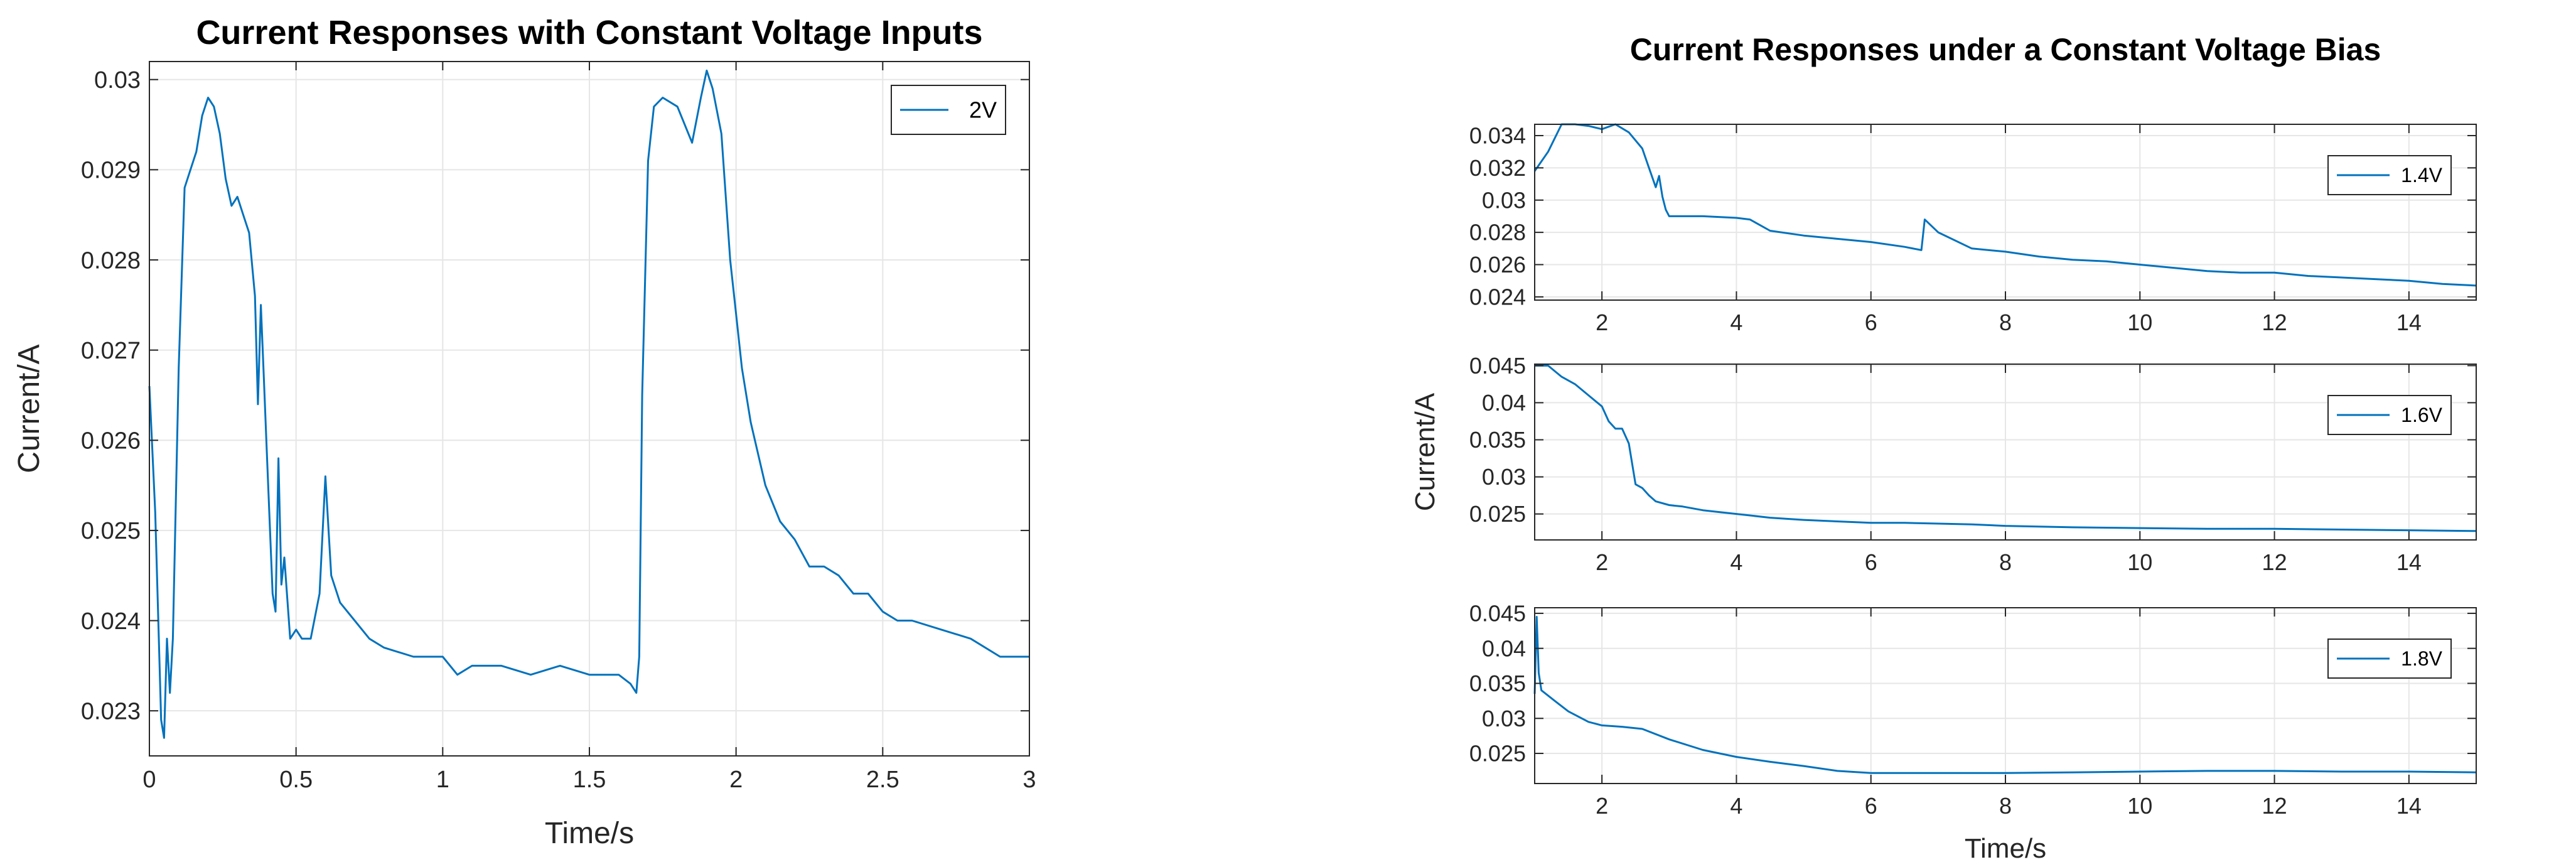 The height and width of the screenshot is (862, 2576). I want to click on x-tick-label: 0.5, so click(296, 780).